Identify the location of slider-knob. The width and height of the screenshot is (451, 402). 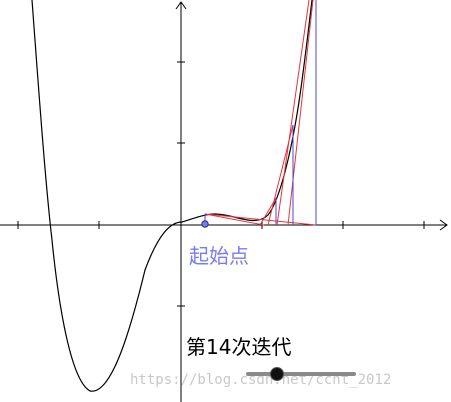
(277, 374).